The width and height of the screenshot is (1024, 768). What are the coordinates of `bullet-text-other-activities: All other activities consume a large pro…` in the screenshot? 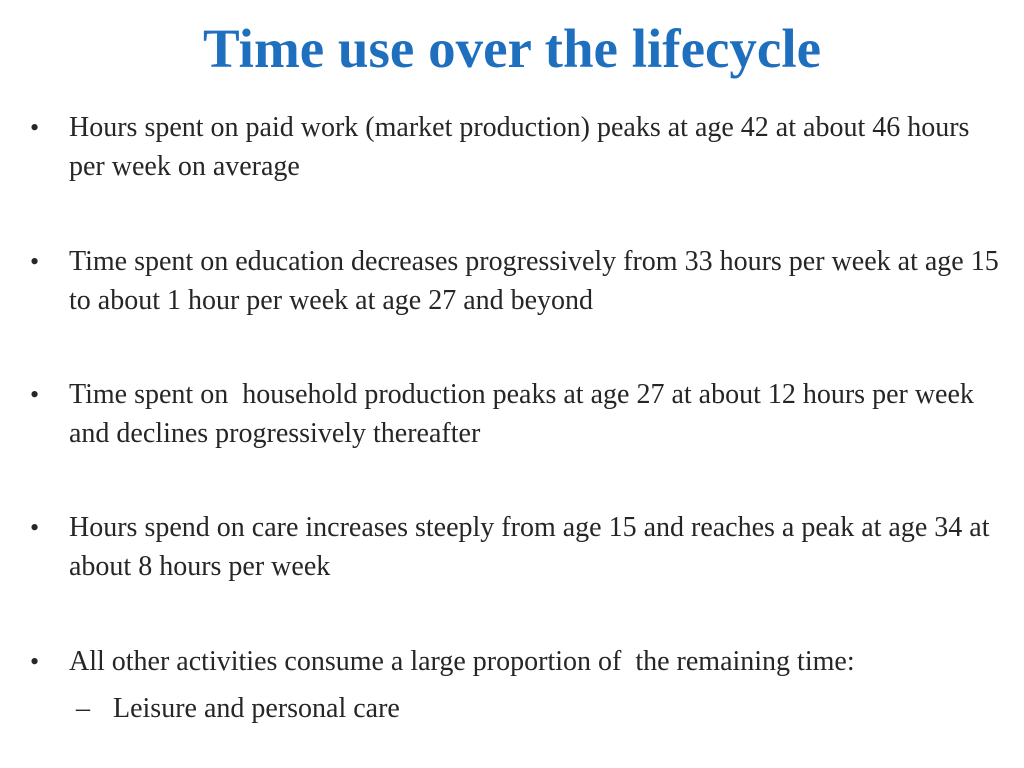 It's located at (462, 661).